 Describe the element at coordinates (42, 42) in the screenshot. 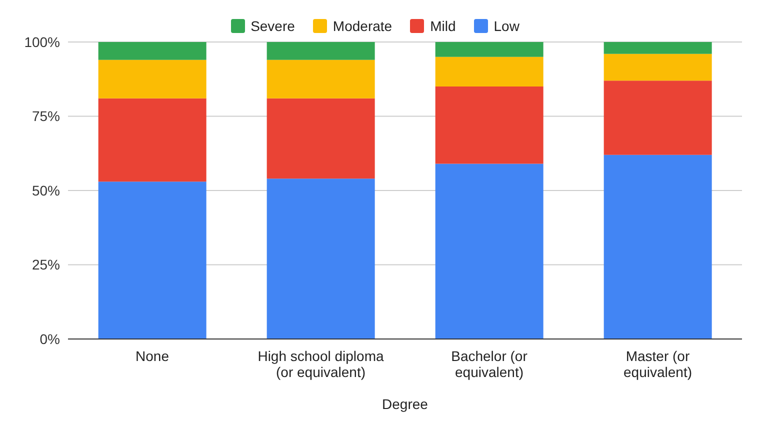

I see `y-tick-label: 100%` at that location.